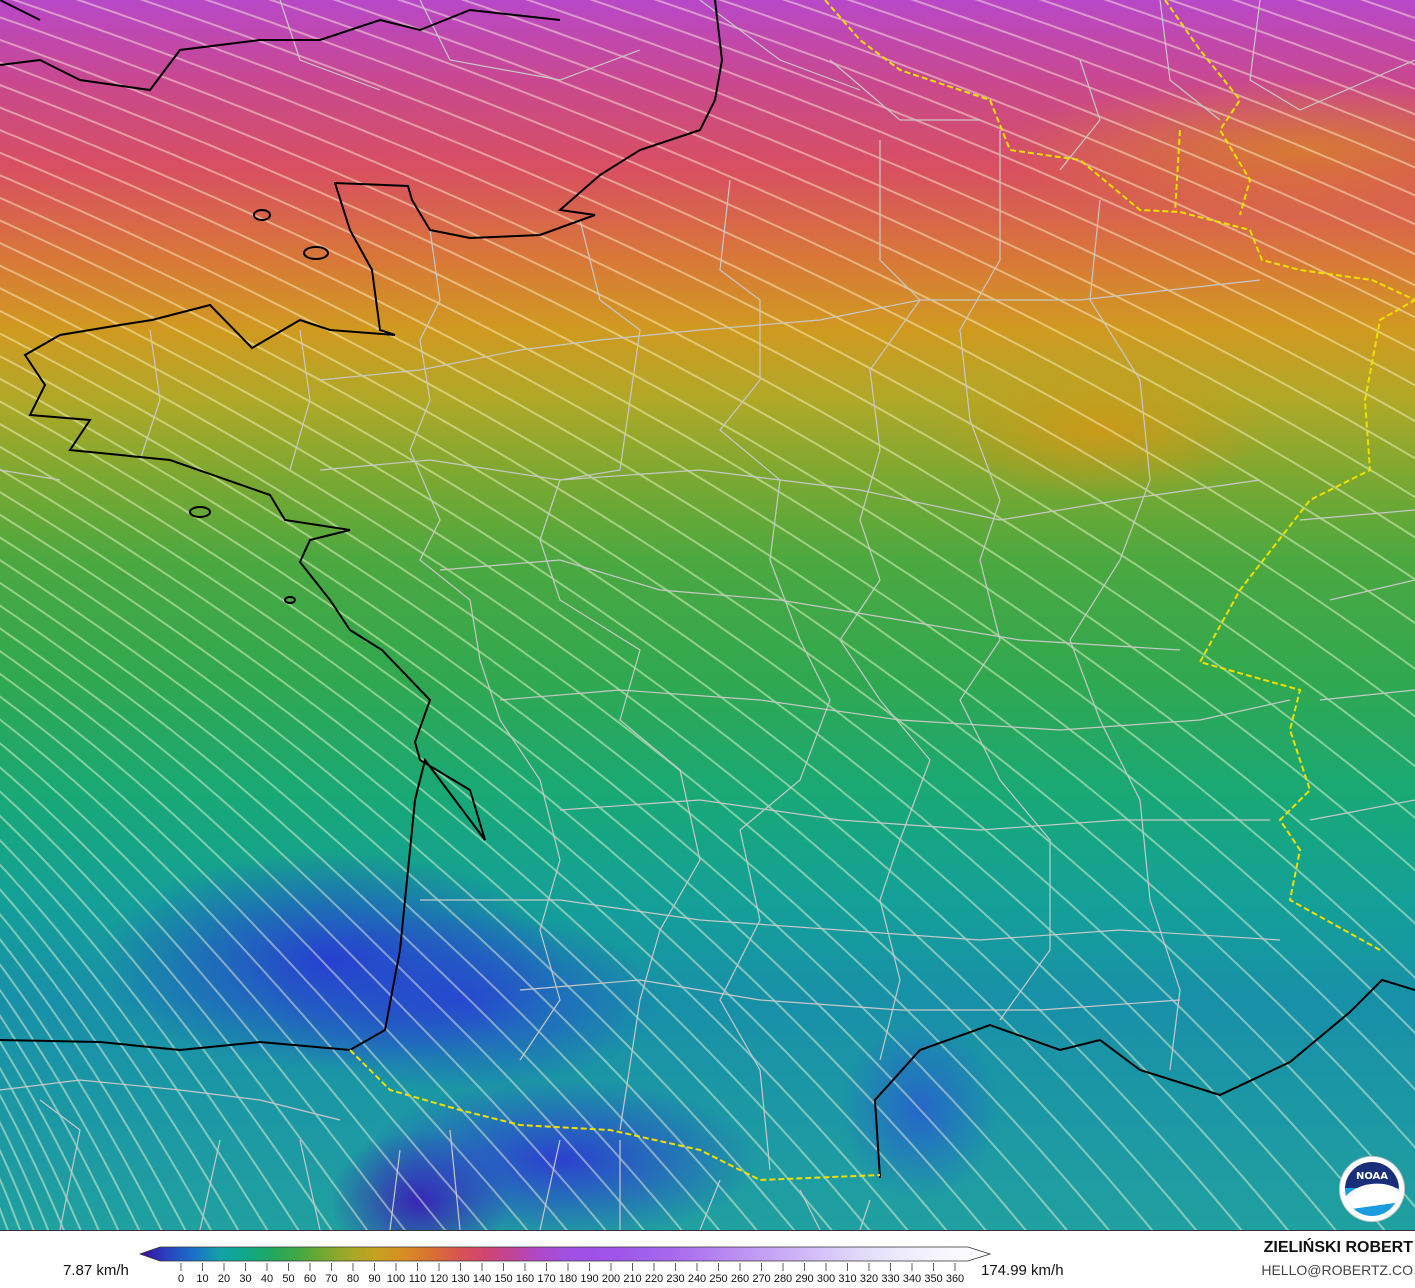  Describe the element at coordinates (245, 1279) in the screenshot. I see `legend-tick-label: 30` at that location.